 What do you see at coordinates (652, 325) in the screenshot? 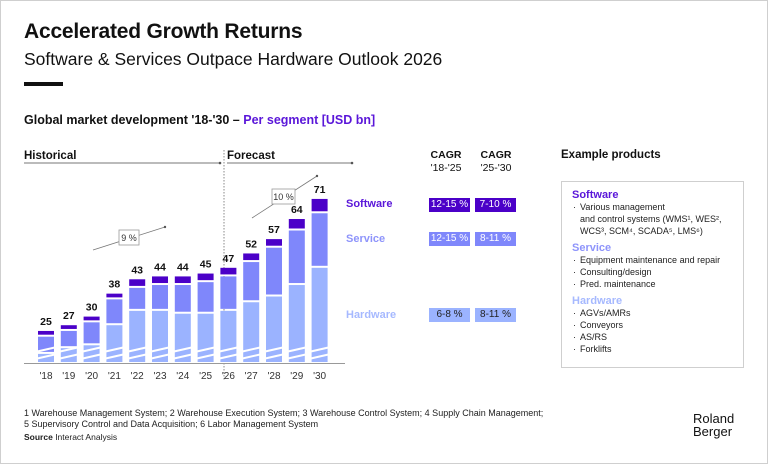
I see `example-item: Conveyors` at bounding box center [652, 325].